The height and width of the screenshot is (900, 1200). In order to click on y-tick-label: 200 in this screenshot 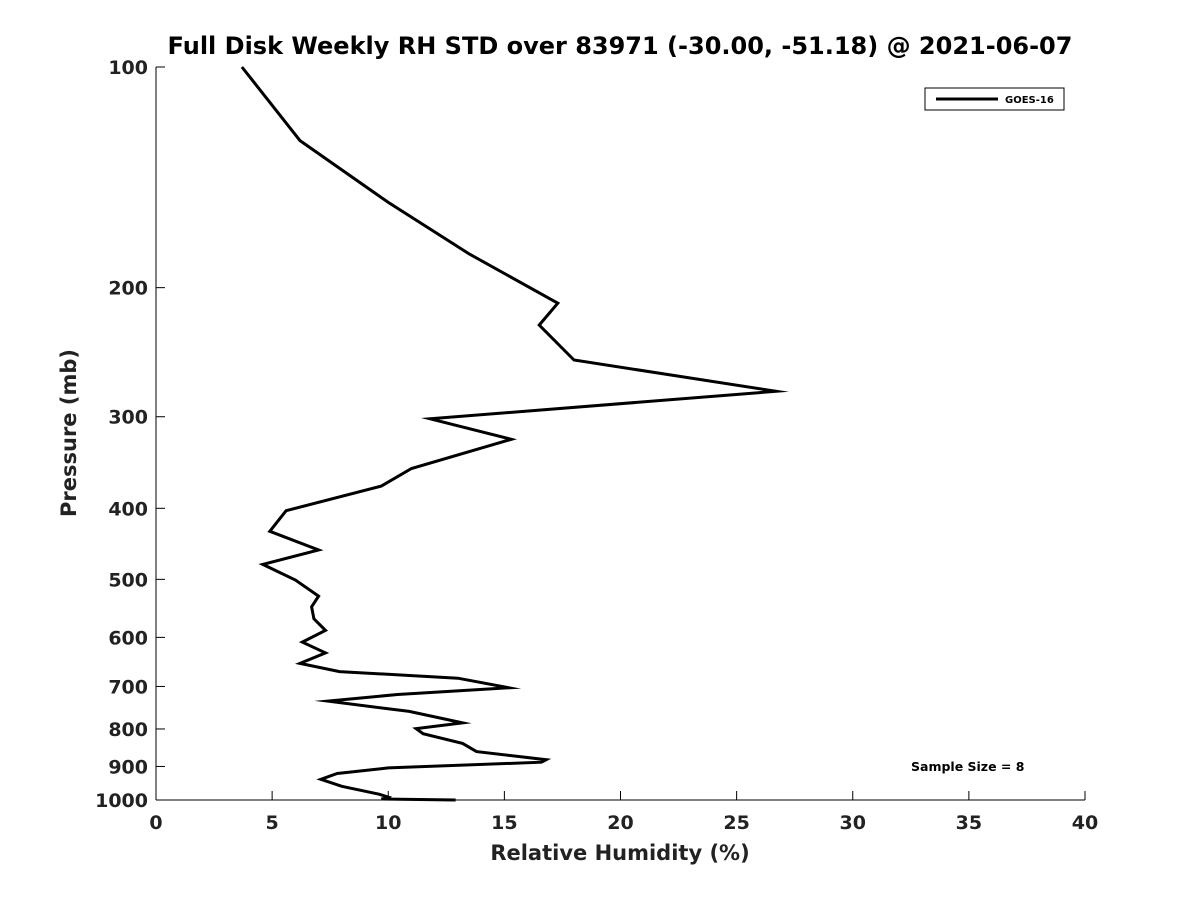, I will do `click(128, 289)`.